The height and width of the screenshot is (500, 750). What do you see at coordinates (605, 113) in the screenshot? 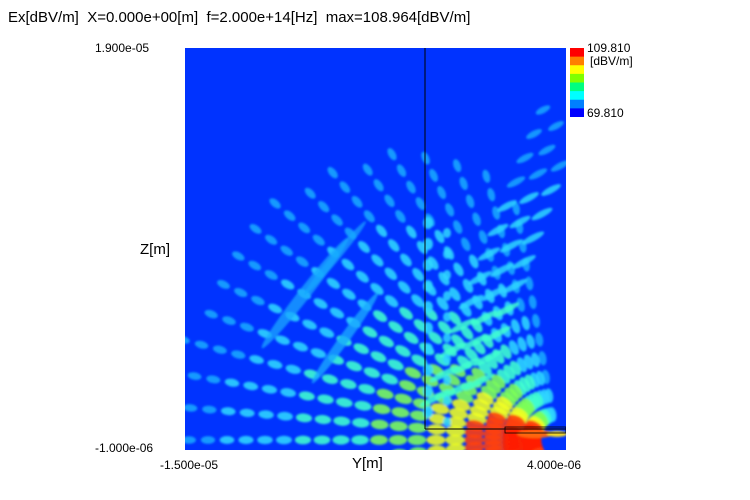
I see `colorbar-min-label: 69.810` at bounding box center [605, 113].